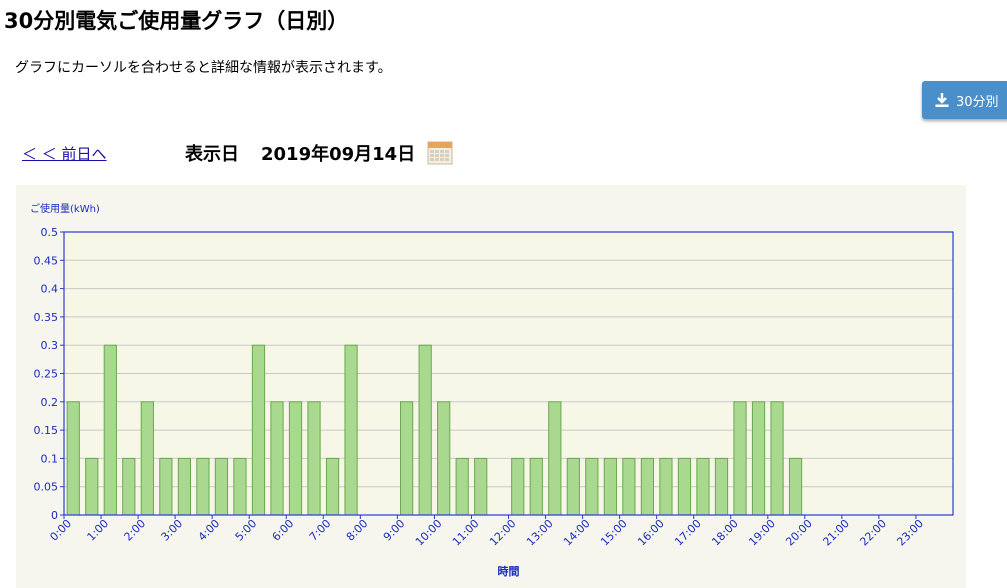  What do you see at coordinates (50, 458) in the screenshot?
I see `y-tick-label: 0.1` at bounding box center [50, 458].